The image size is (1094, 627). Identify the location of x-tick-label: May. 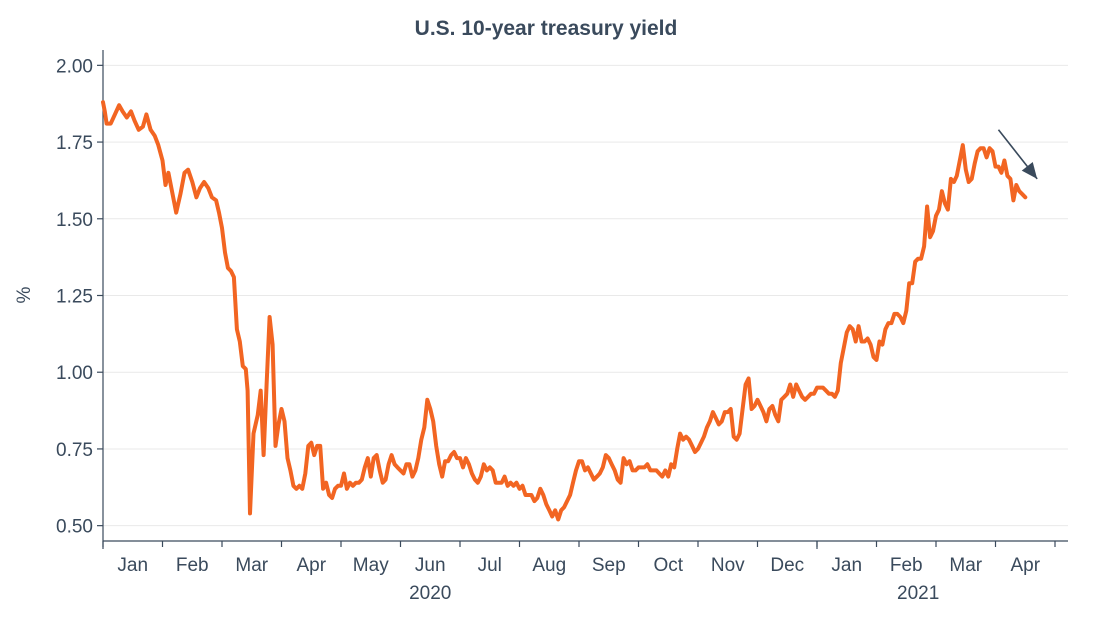
(371, 565).